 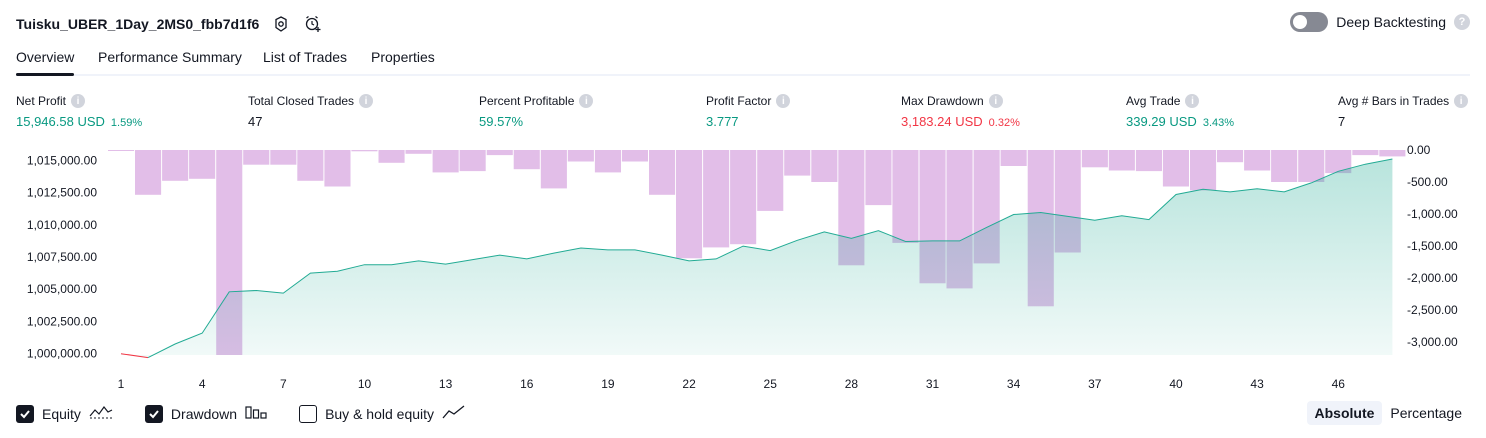 I want to click on metric-net-profit: Net Profit i 15,946.58 USD 1.59%, so click(x=79, y=111).